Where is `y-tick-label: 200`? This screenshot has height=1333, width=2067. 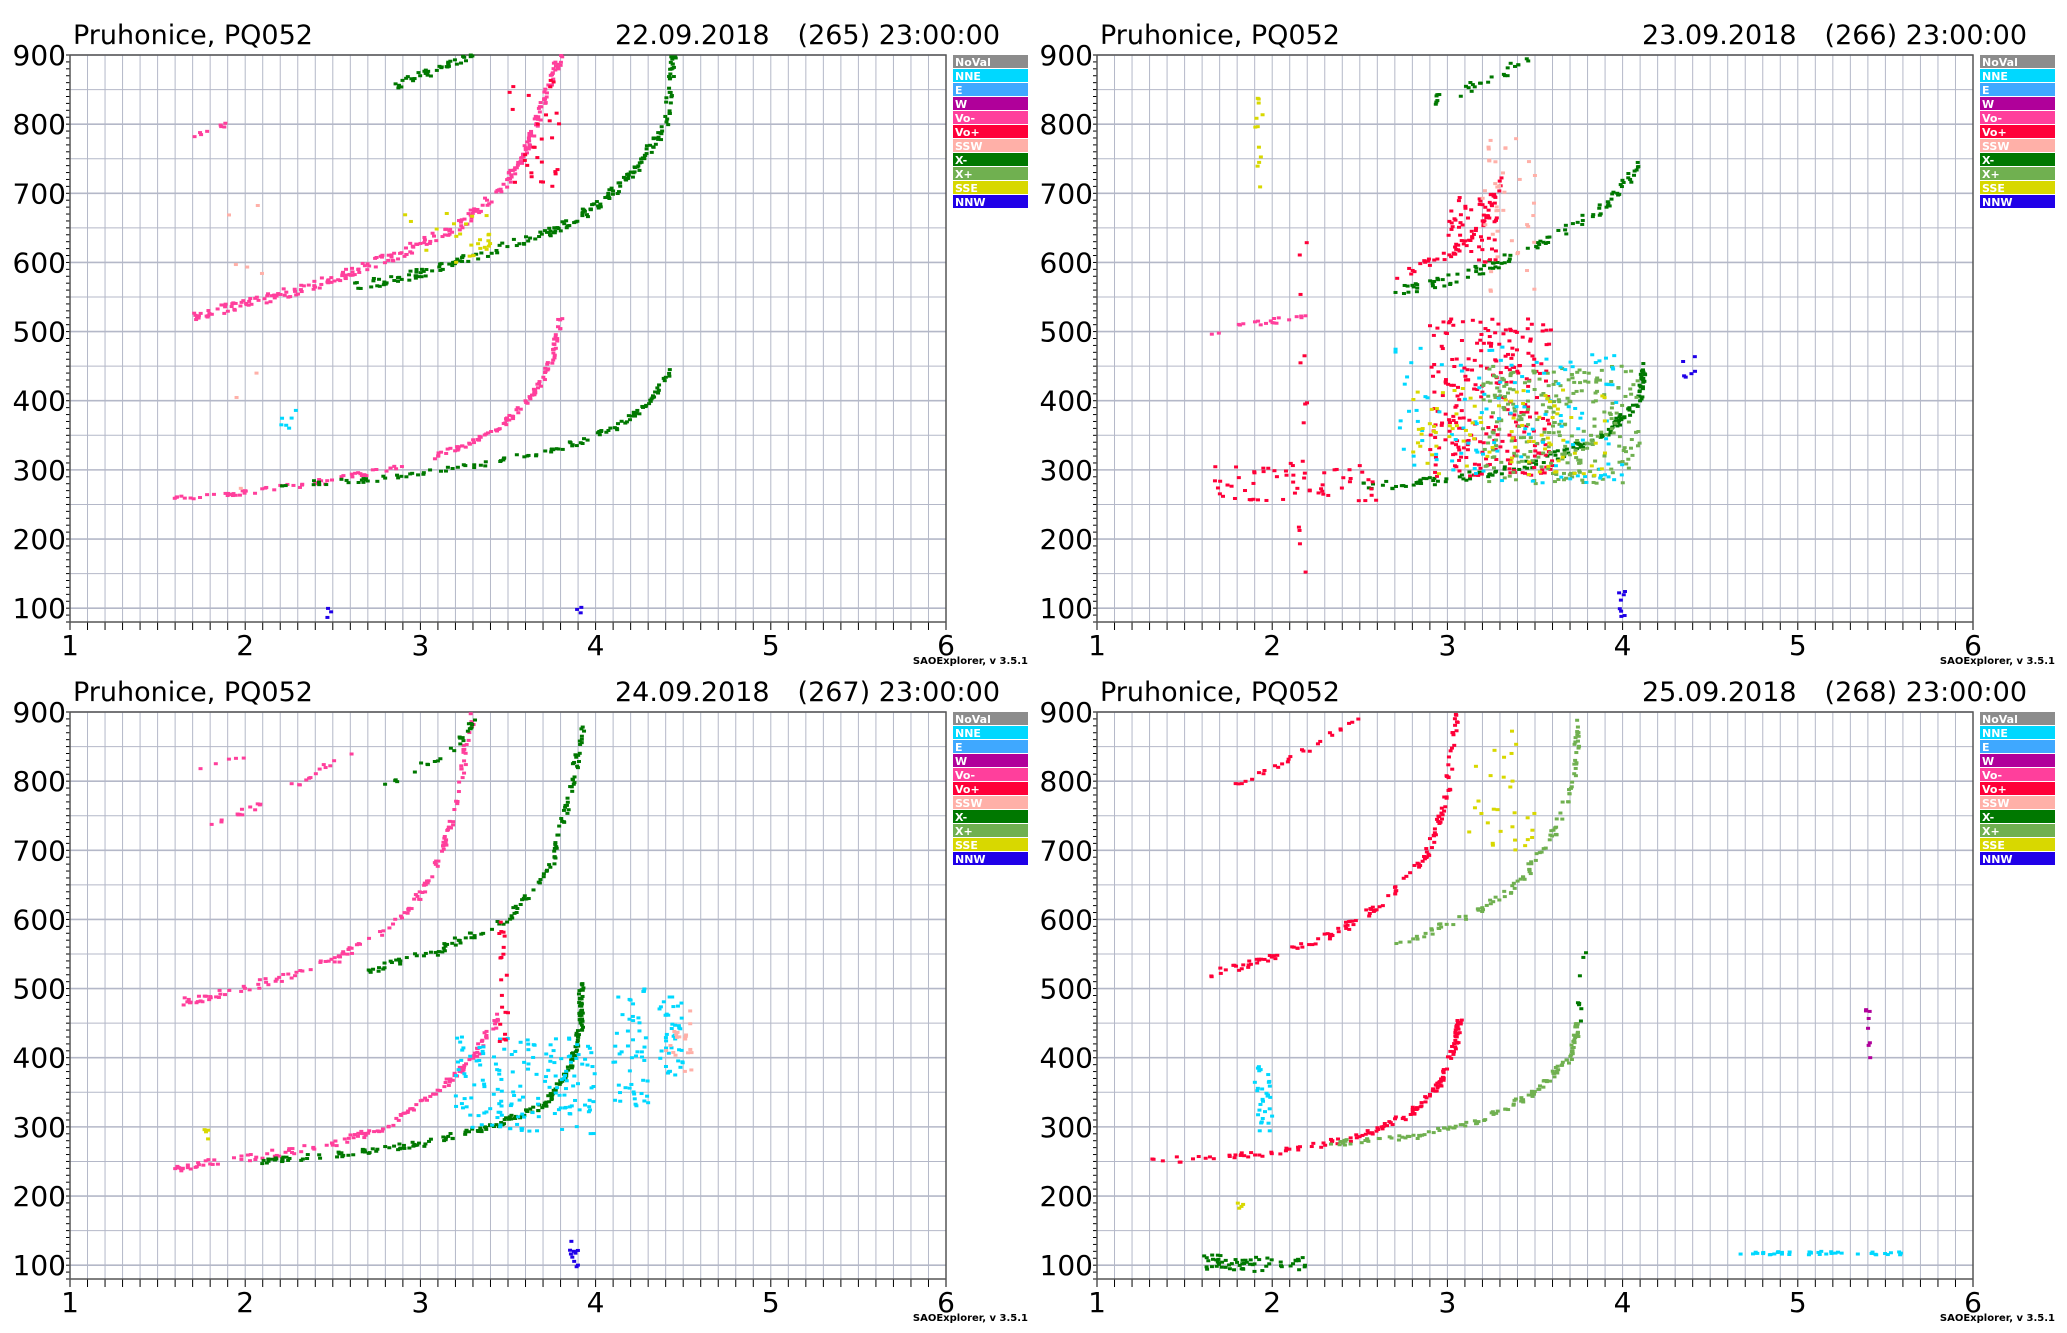
y-tick-label: 200 is located at coordinates (1066, 1196).